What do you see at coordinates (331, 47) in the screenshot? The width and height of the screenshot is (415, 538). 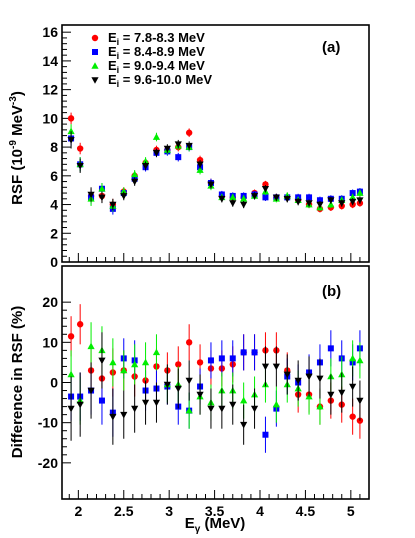 I see `panel-a-label: (a)` at bounding box center [331, 47].